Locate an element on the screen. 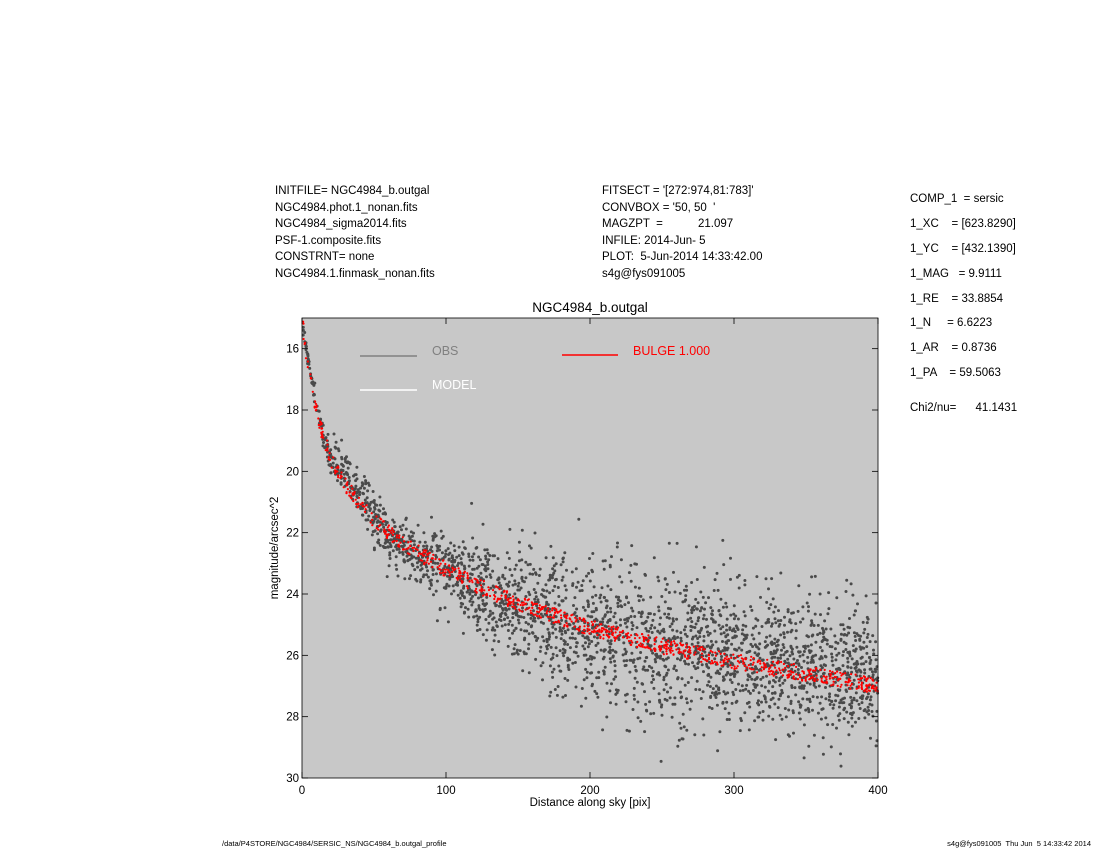  header-left-line: NGC4984.1.finmask_nonan.fits is located at coordinates (355, 273).